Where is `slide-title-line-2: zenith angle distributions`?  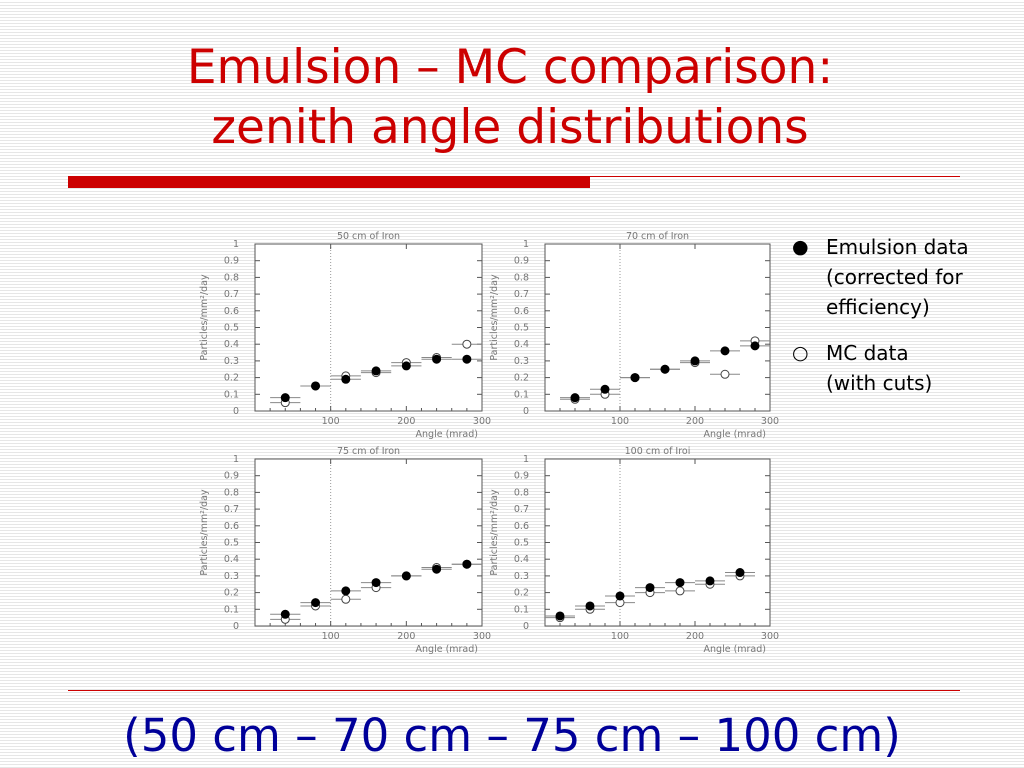 slide-title-line-2: zenith angle distributions is located at coordinates (510, 127).